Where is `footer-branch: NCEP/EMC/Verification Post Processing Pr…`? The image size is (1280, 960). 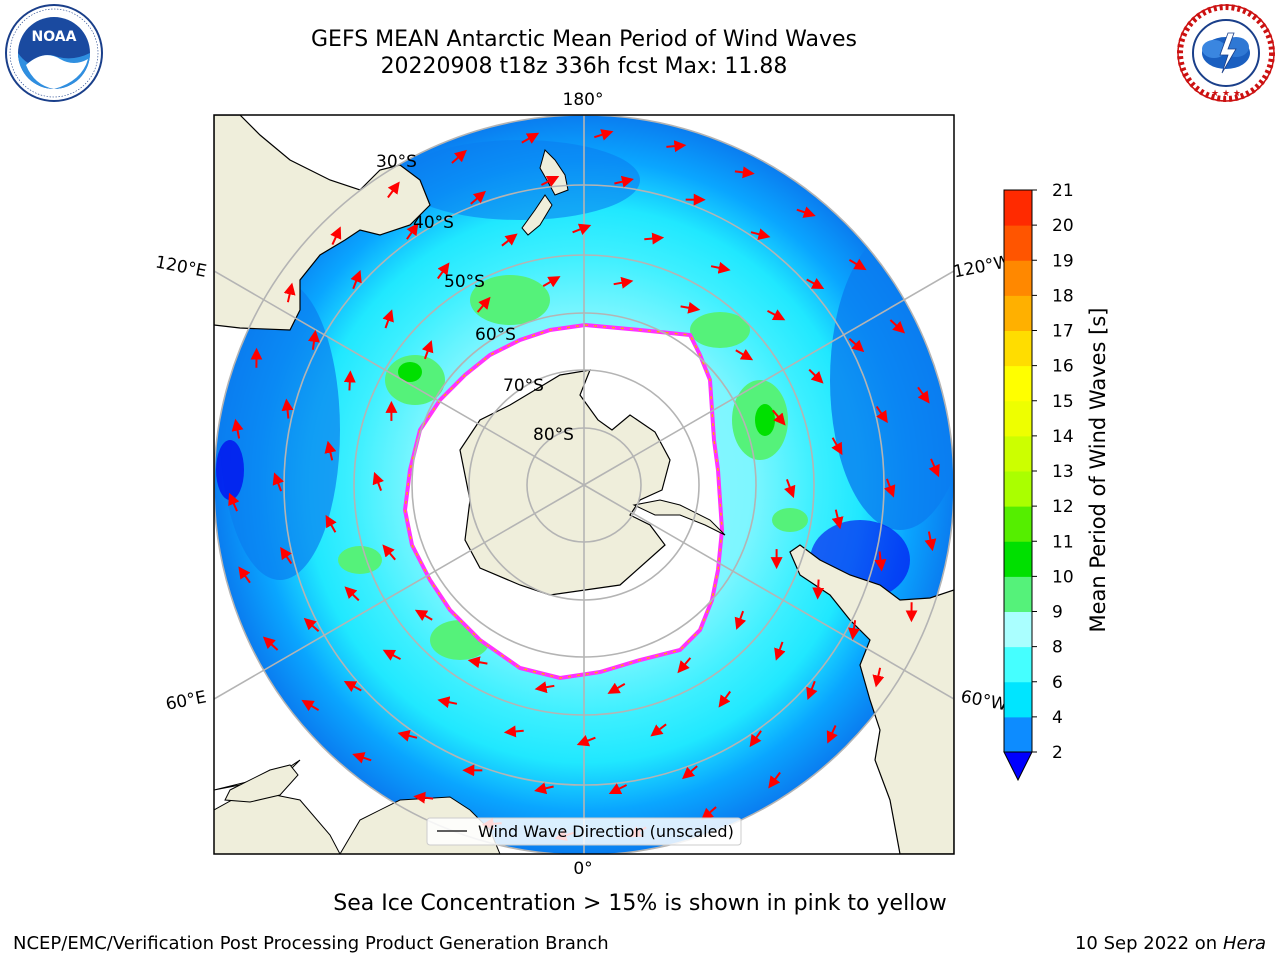 footer-branch: NCEP/EMC/Verification Post Processing Pr… is located at coordinates (311, 943).